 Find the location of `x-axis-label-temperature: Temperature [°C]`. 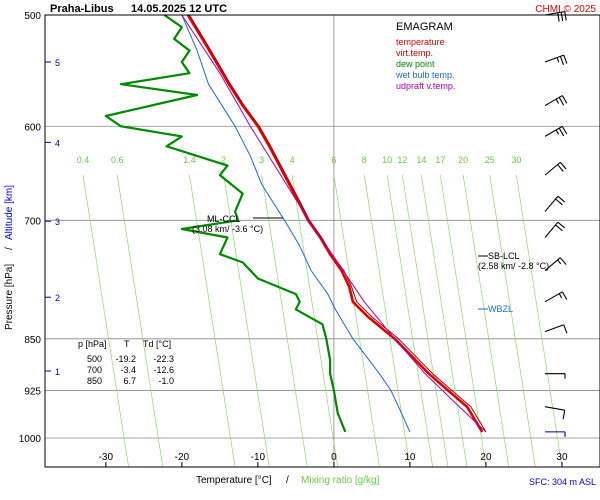

x-axis-label-temperature: Temperature [°C] is located at coordinates (234, 480).